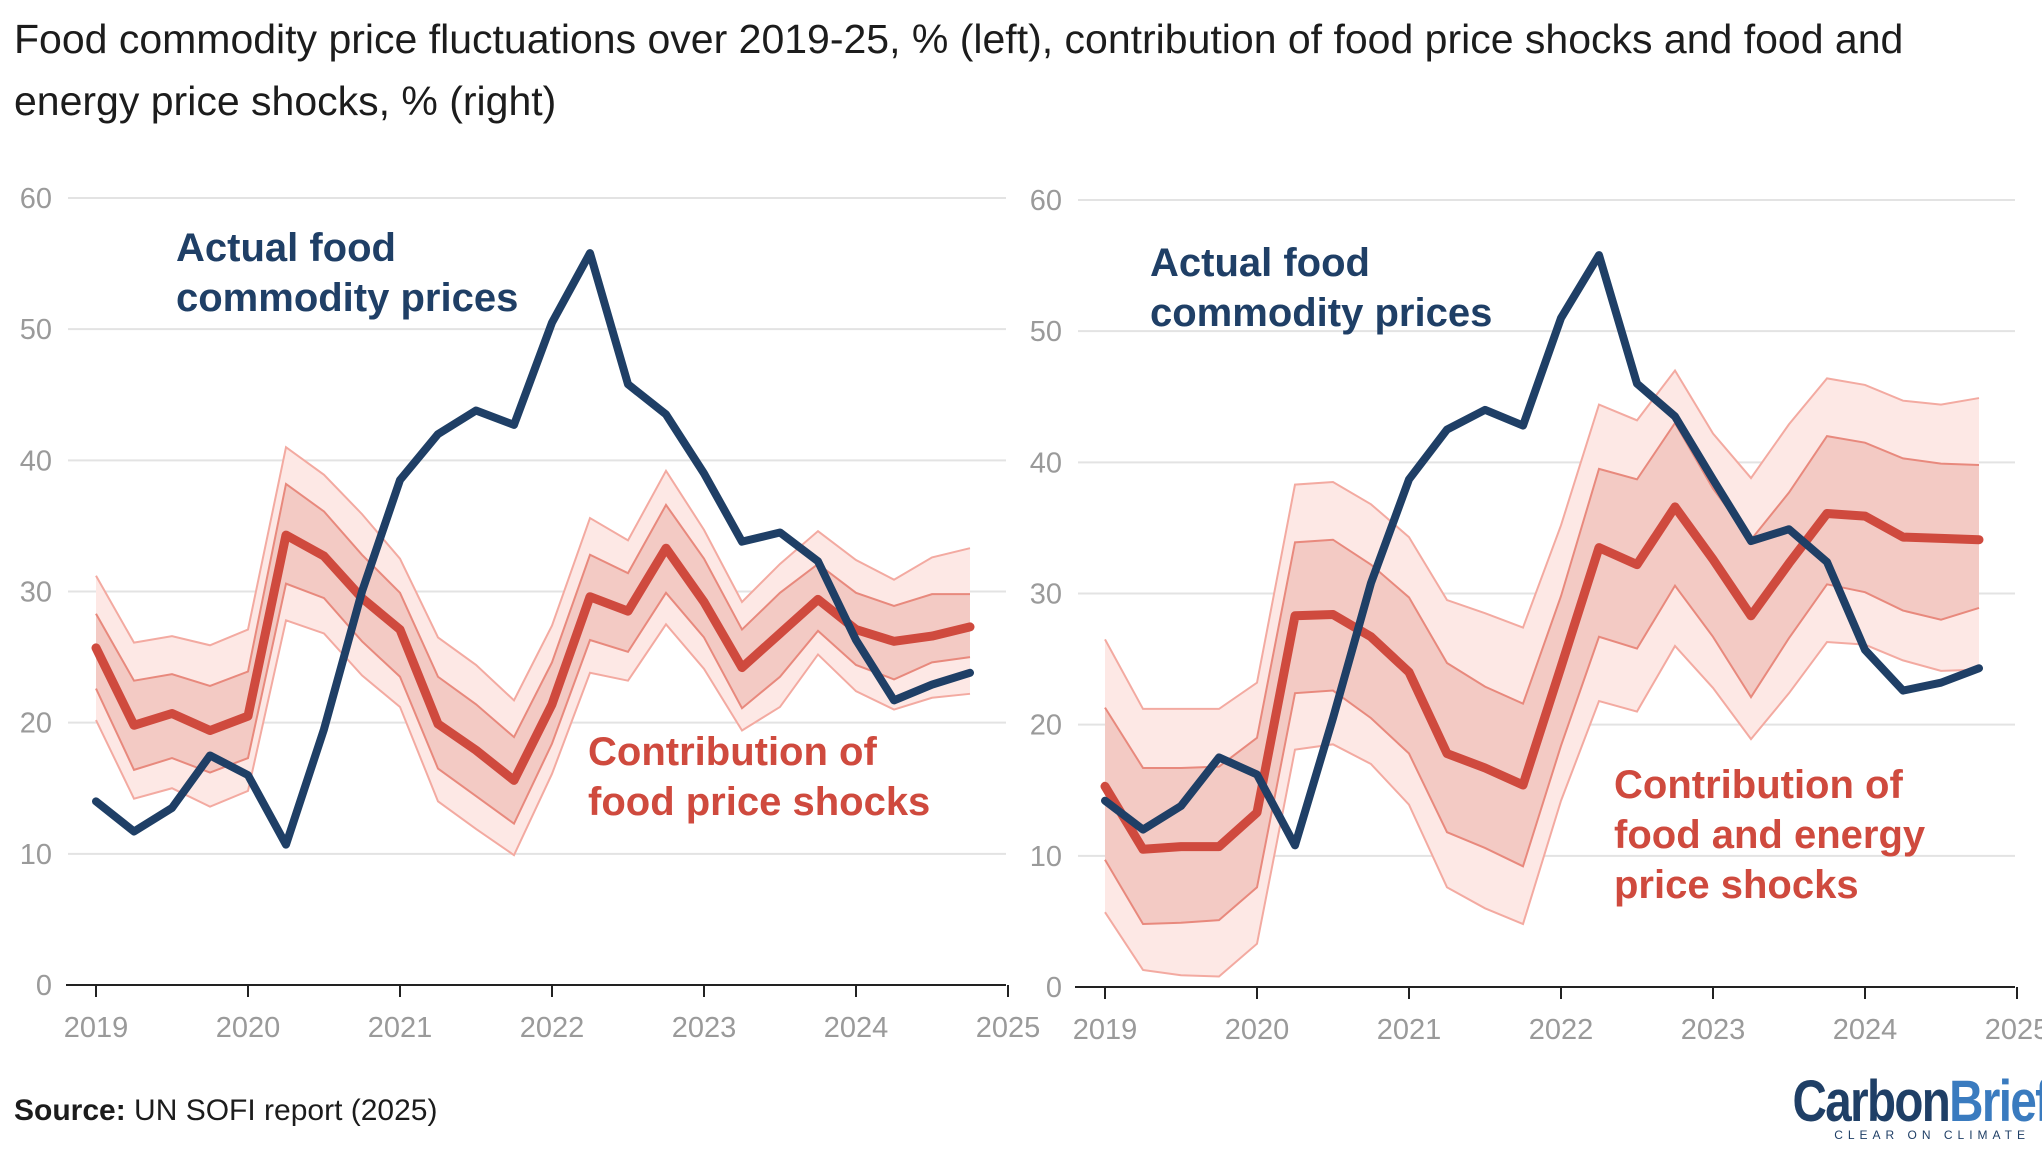 Image resolution: width=2042 pixels, height=1174 pixels. I want to click on source-label: Source:, so click(70, 1110).